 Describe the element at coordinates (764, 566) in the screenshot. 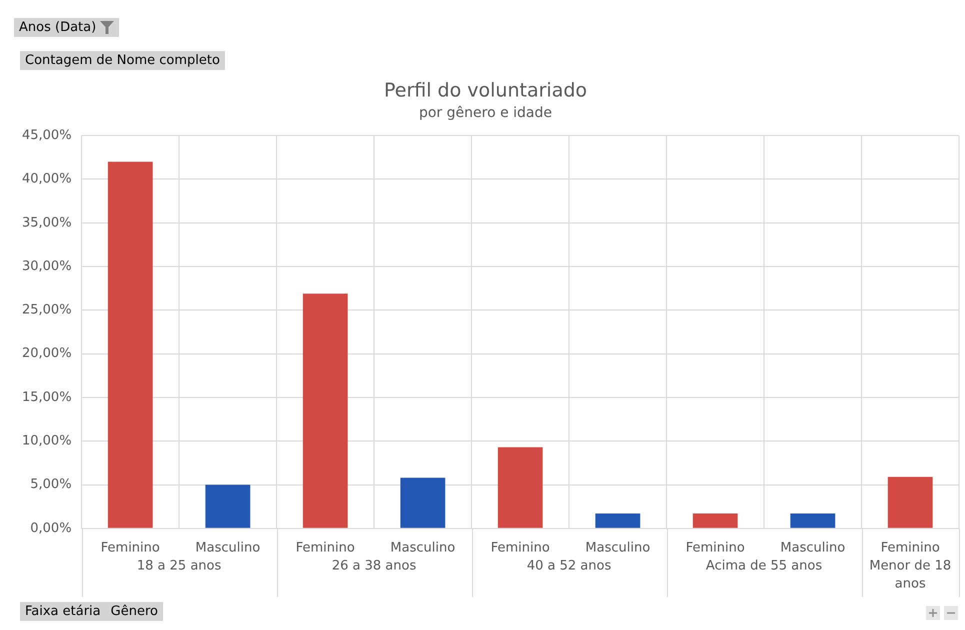

I see `text: Acima de 55 anos` at that location.